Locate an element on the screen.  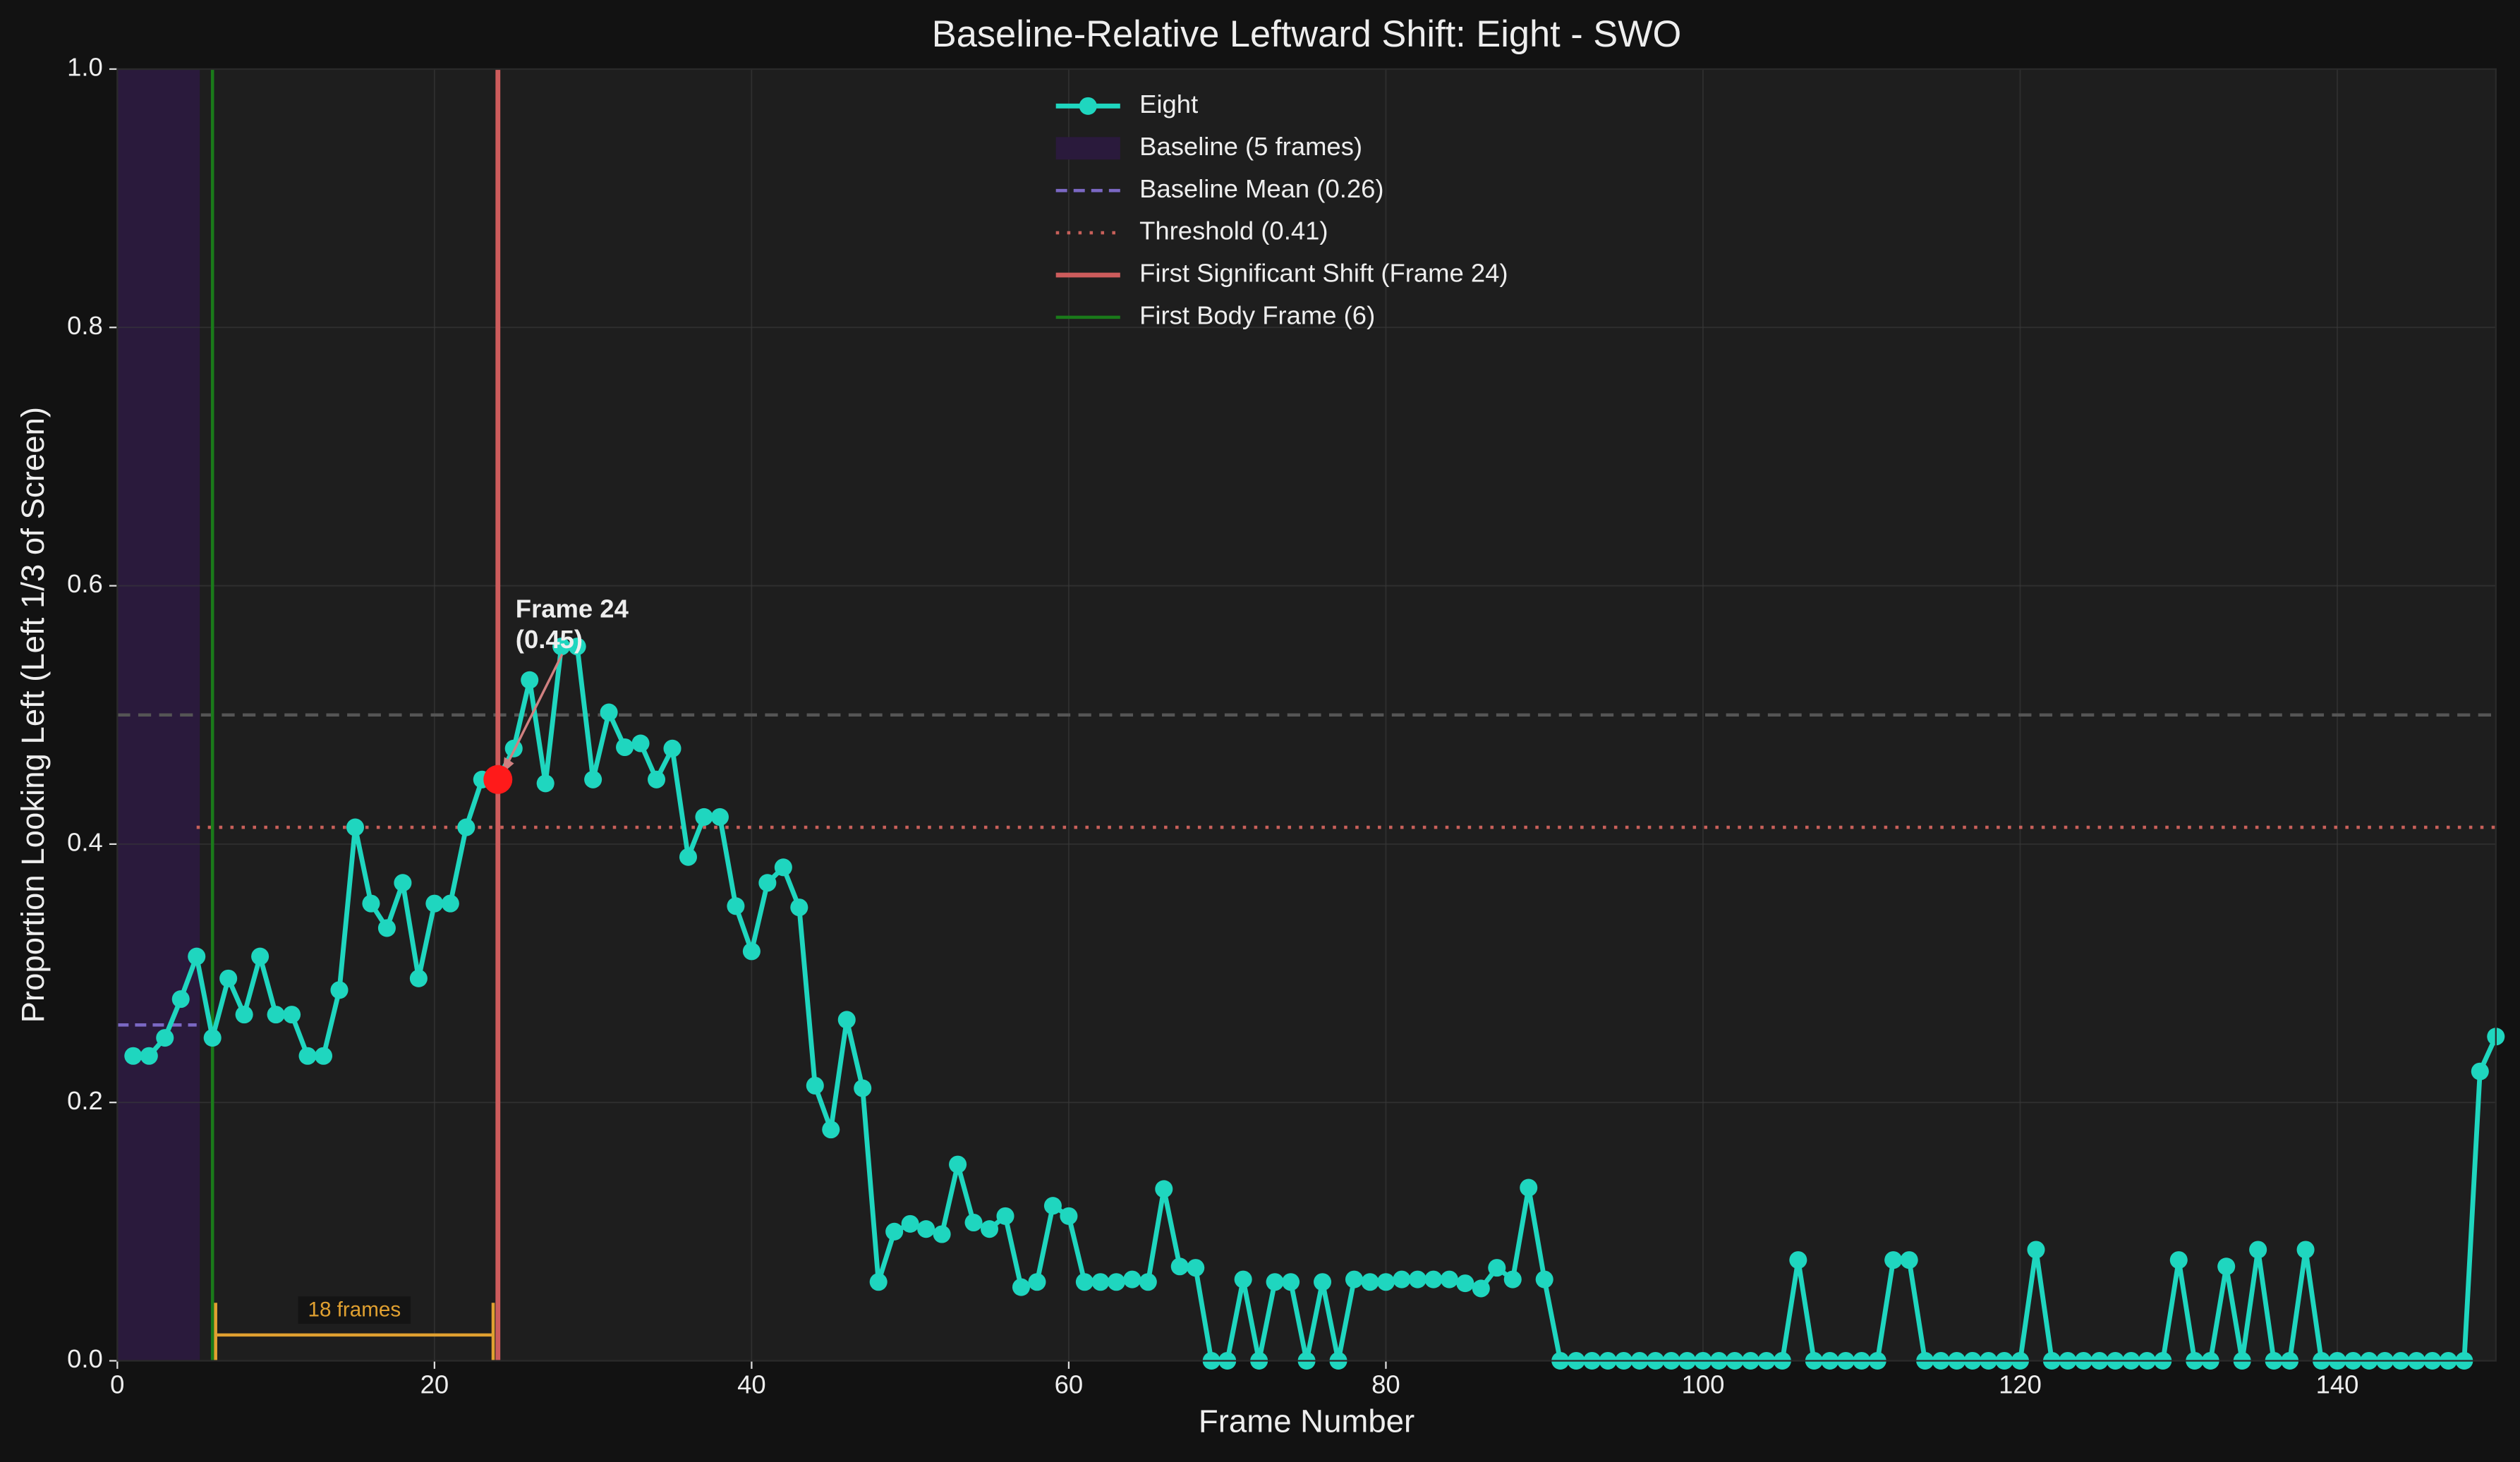
annotation-text: Frame 24 is located at coordinates (573, 609).